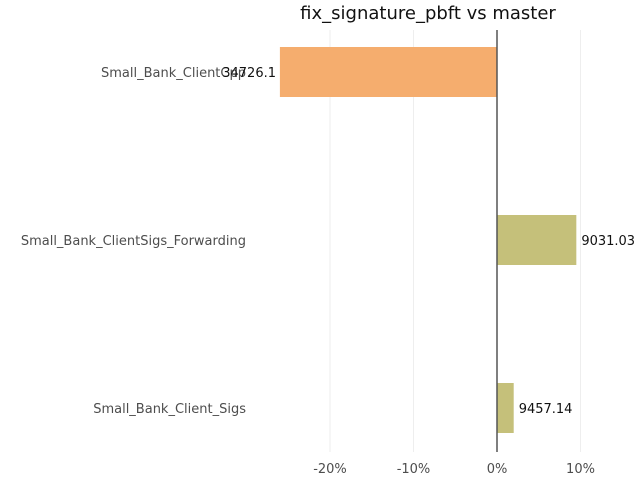  Describe the element at coordinates (173, 73) in the screenshot. I see `category-label: Small_Bank_ClientCpp` at that location.